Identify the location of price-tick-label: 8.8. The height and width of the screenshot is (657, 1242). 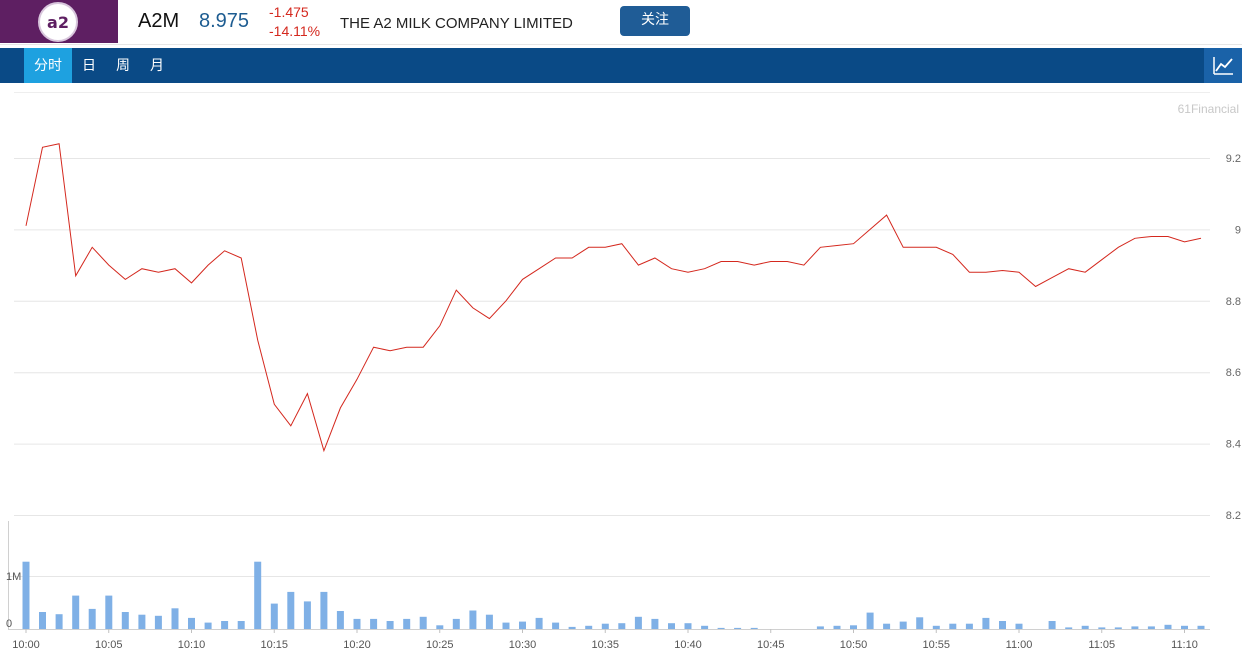
(1233, 302).